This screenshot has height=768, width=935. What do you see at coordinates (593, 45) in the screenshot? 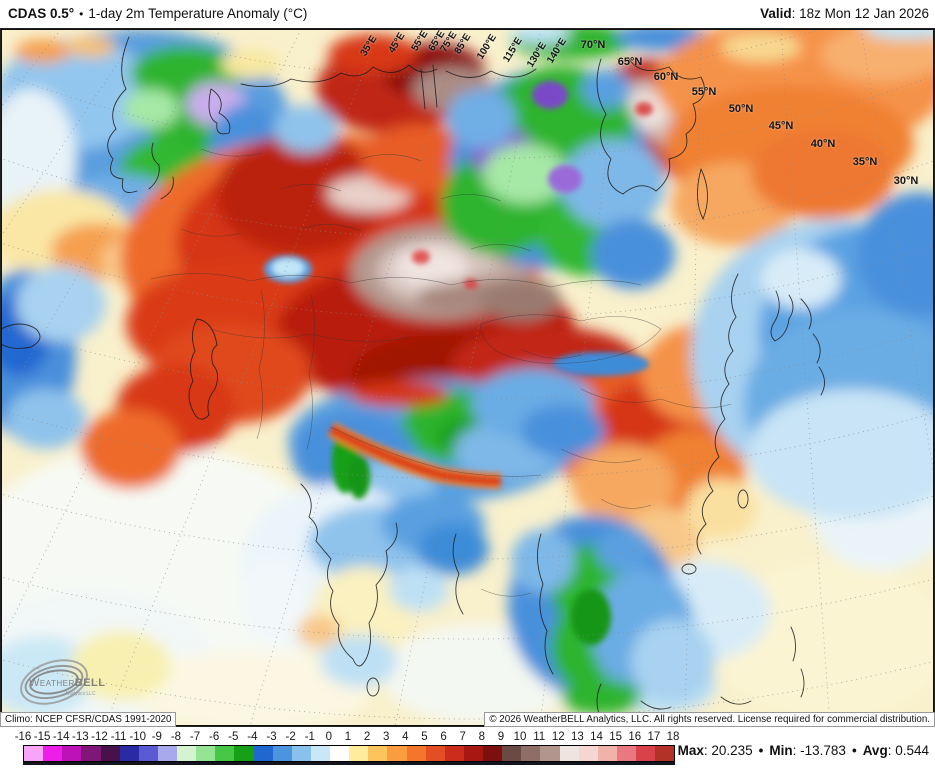
I see `latitude-label: 70°N` at bounding box center [593, 45].